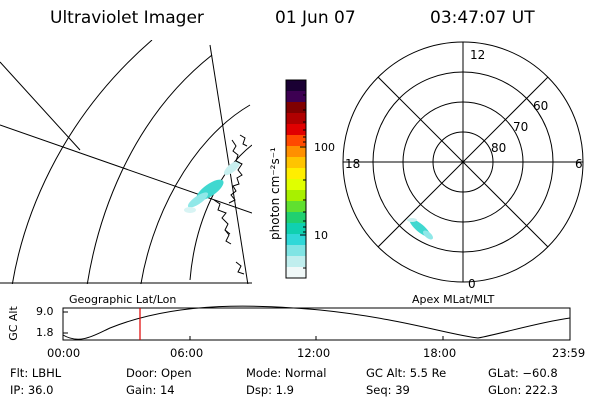 The image size is (600, 400). I want to click on date-label: 01 Jun 07, so click(315, 18).